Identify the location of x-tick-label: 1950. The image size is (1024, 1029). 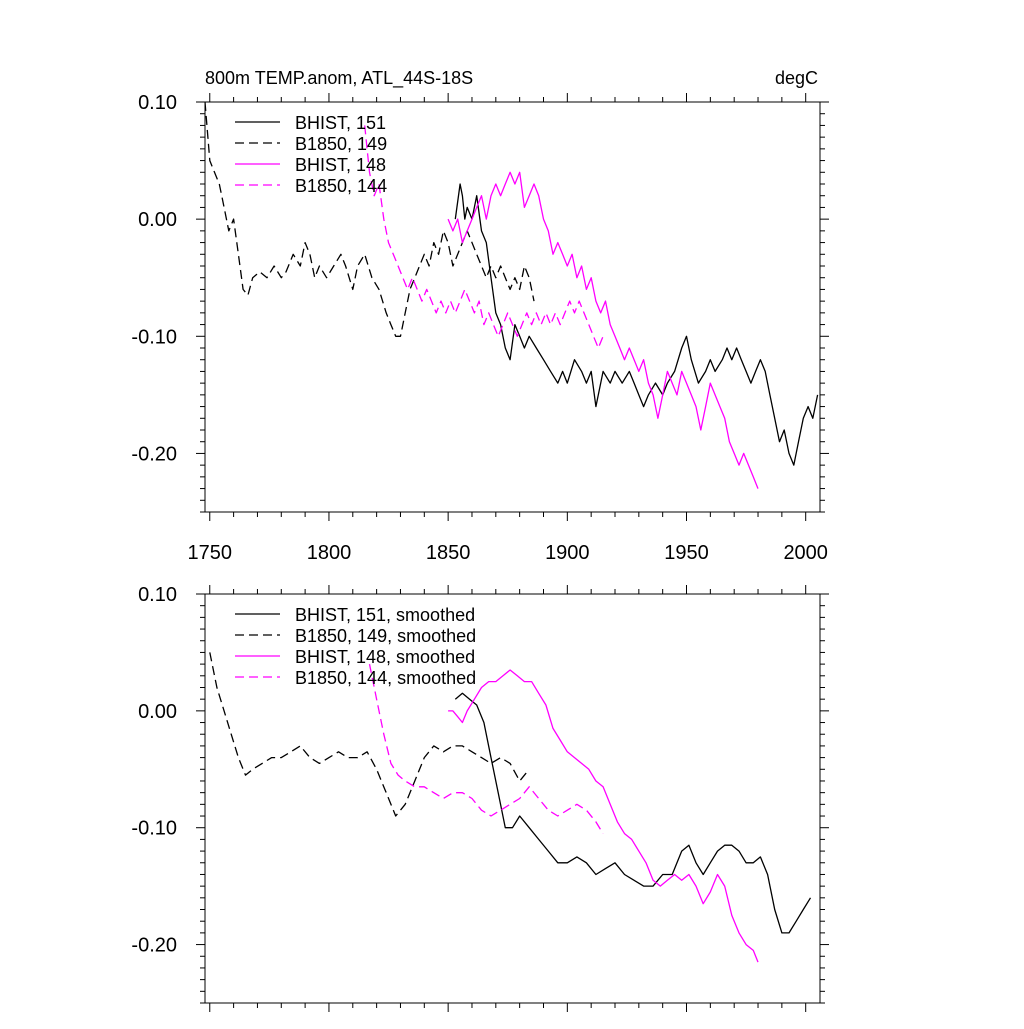
(686, 553).